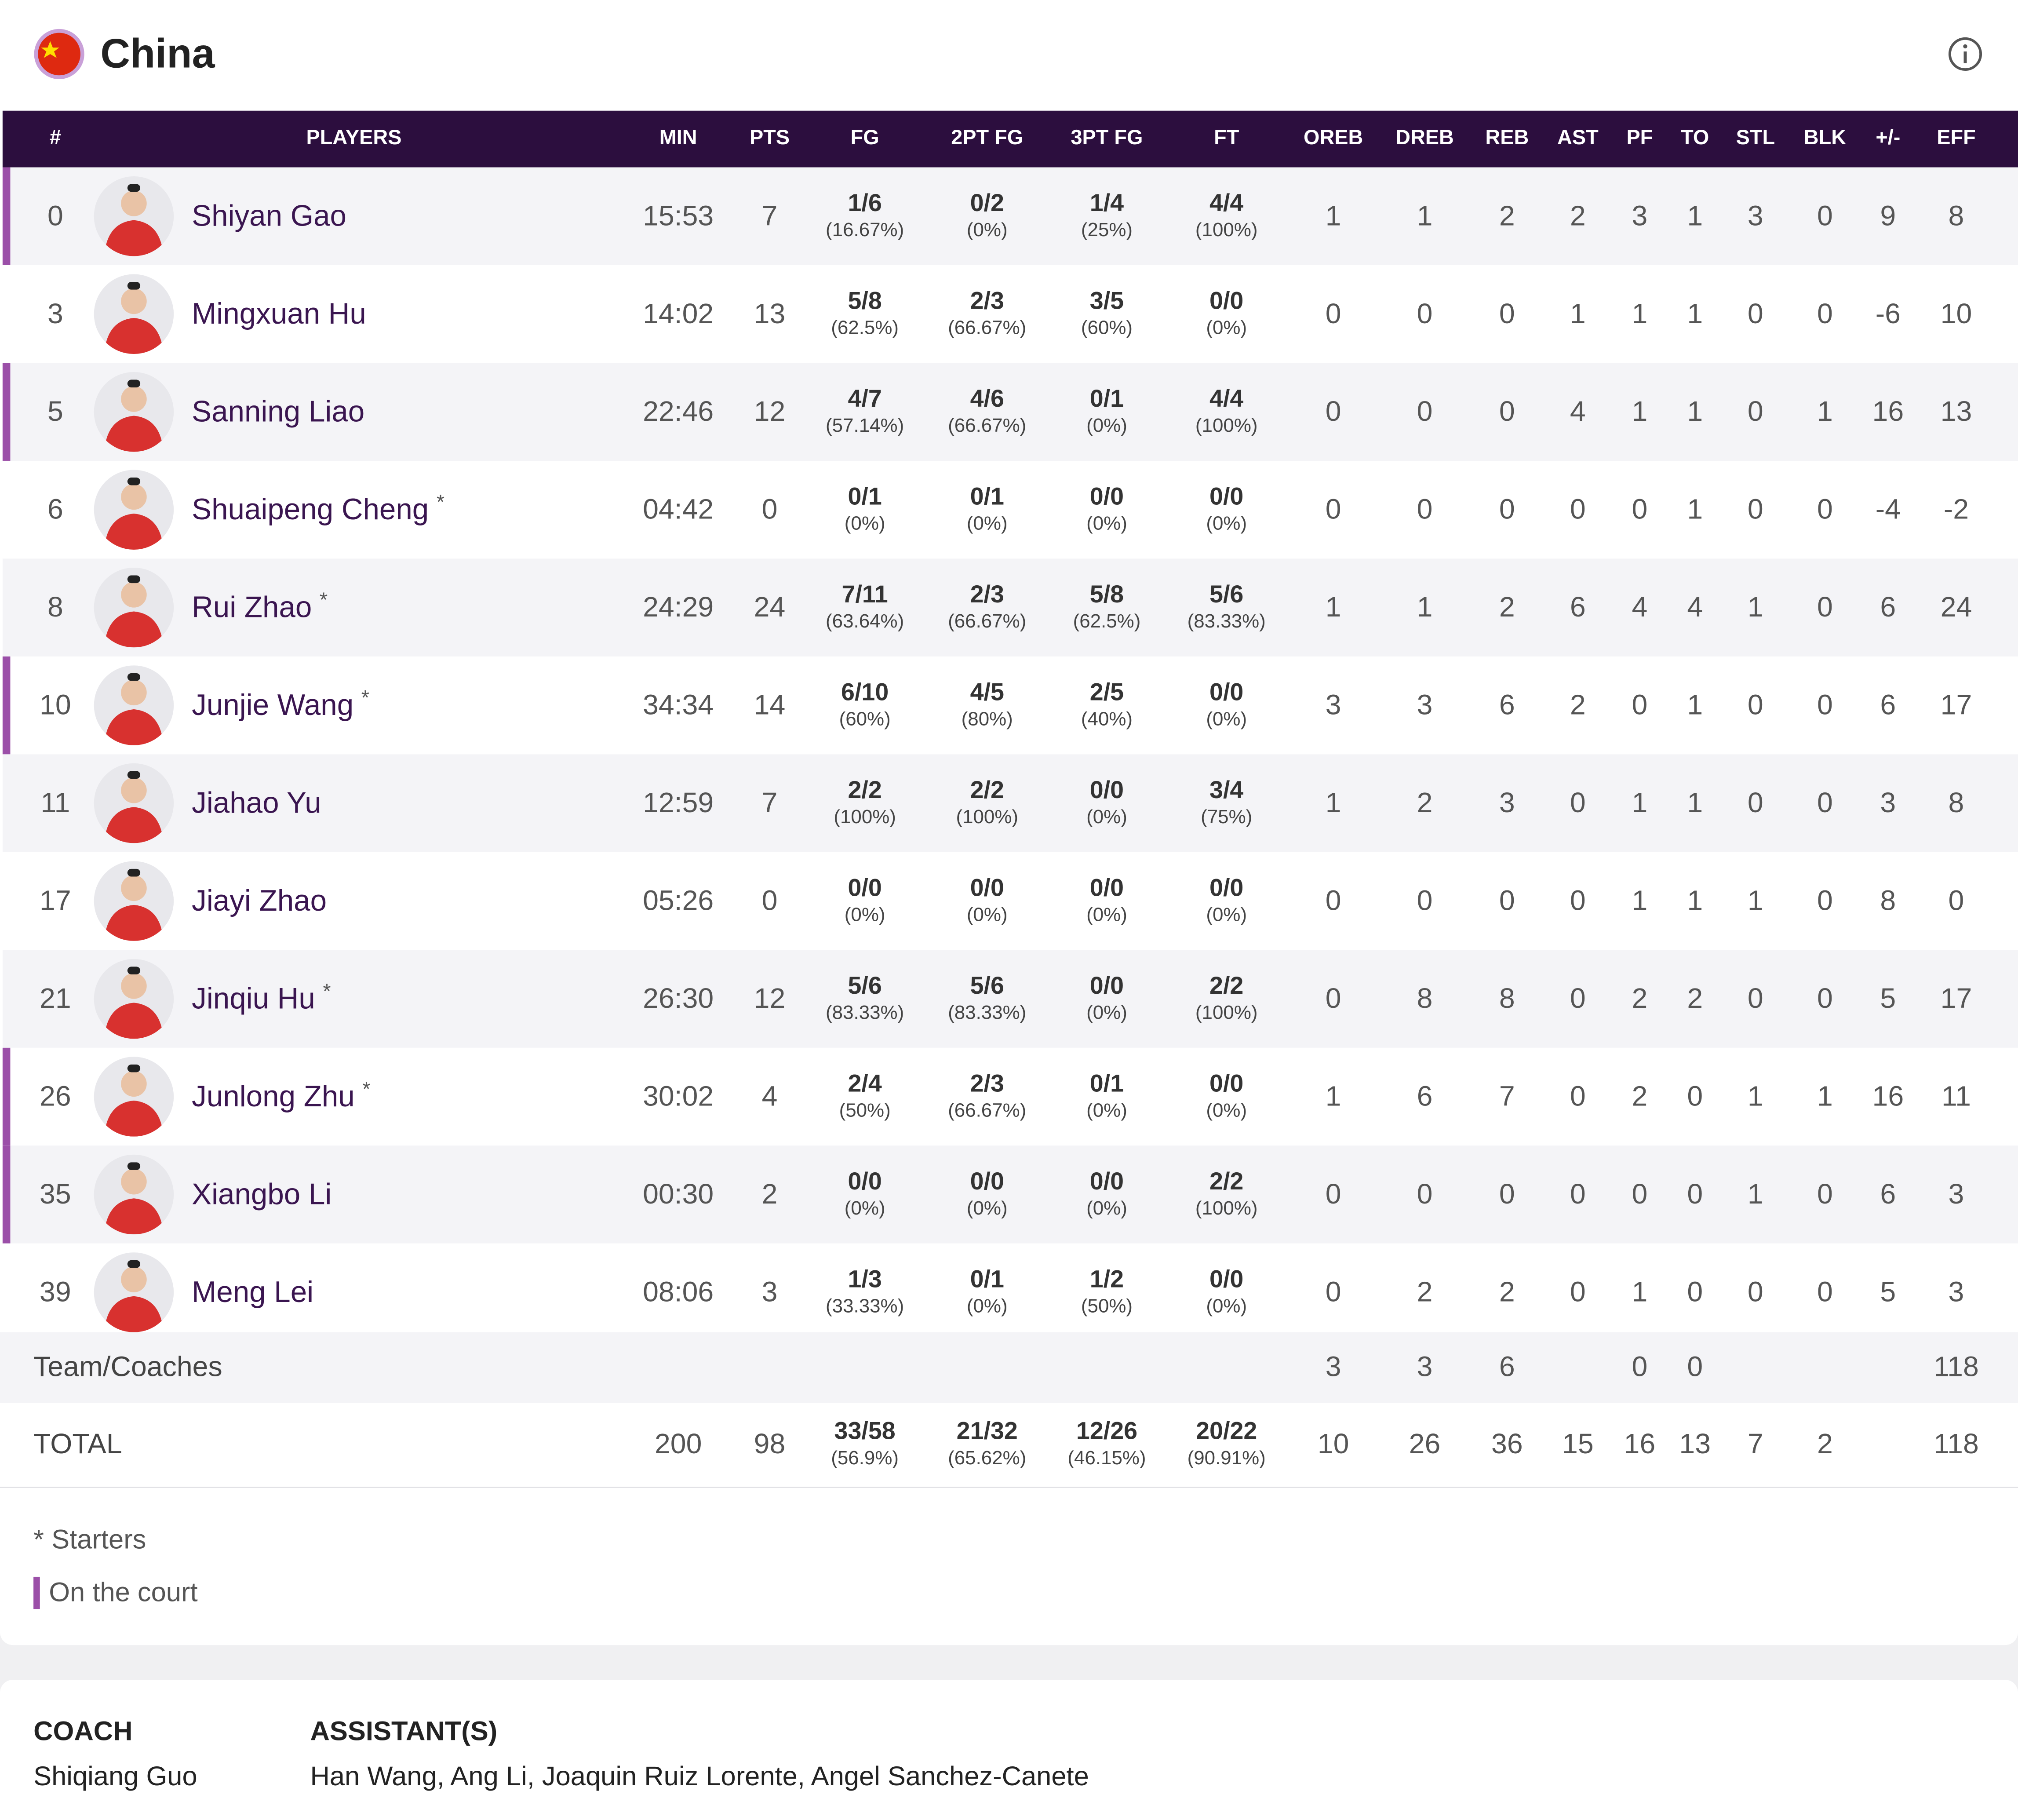  I want to click on player-name-text: Junlong Zhu, so click(273, 1096).